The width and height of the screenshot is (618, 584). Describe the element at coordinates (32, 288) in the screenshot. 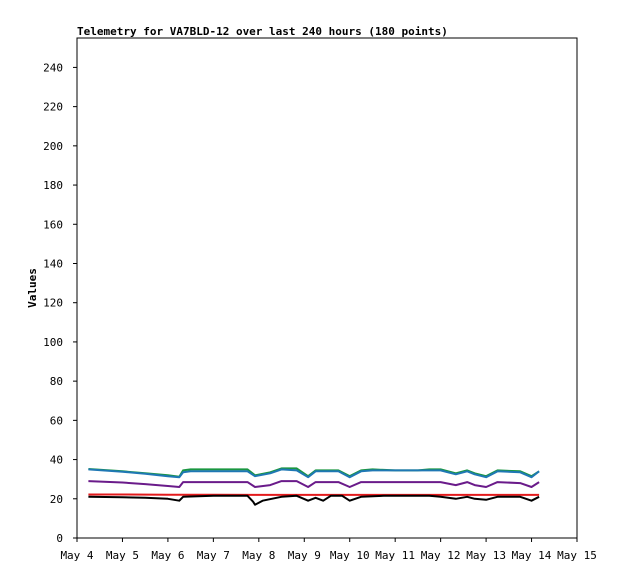

I see `y-axis-label: Values` at that location.